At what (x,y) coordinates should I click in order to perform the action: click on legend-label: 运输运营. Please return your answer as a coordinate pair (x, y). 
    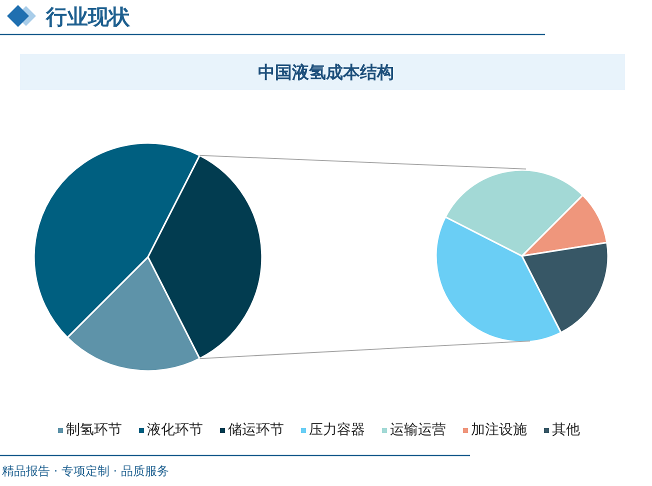
    Looking at the image, I should click on (418, 430).